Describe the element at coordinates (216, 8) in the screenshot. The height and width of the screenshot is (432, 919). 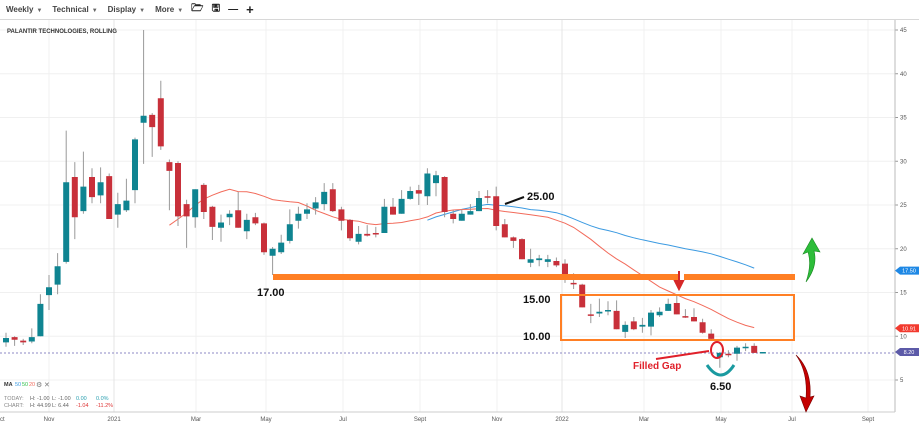
I see `save-icon: 🖫` at that location.